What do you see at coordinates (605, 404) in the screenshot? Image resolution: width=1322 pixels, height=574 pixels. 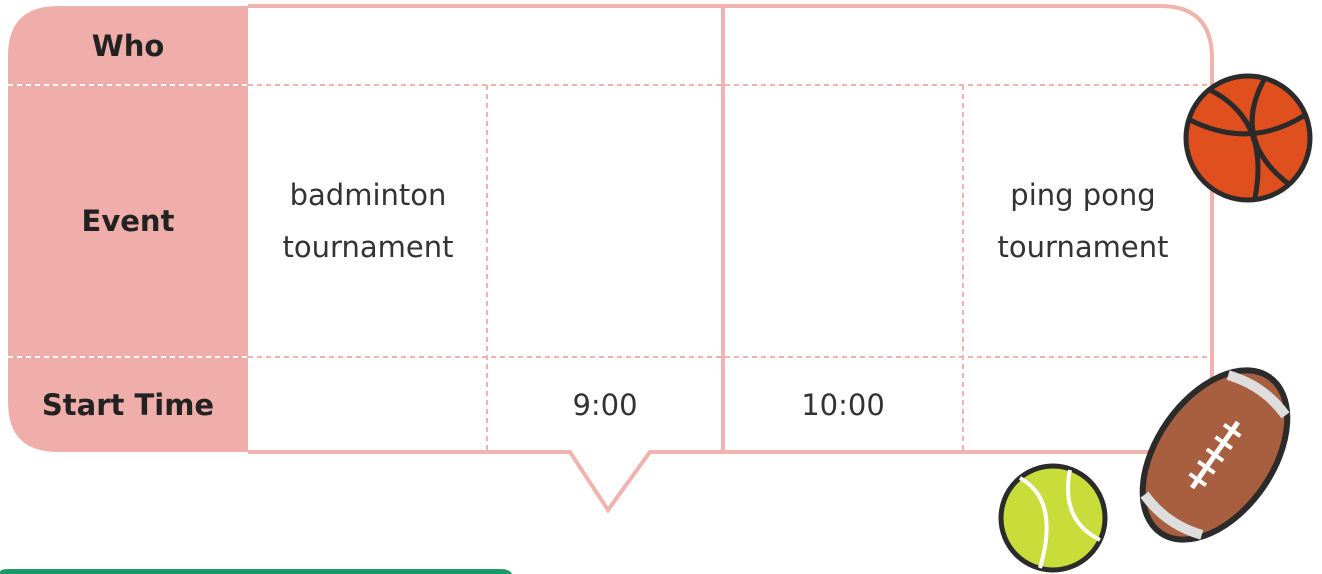 I see `time-cell: 9:00` at bounding box center [605, 404].